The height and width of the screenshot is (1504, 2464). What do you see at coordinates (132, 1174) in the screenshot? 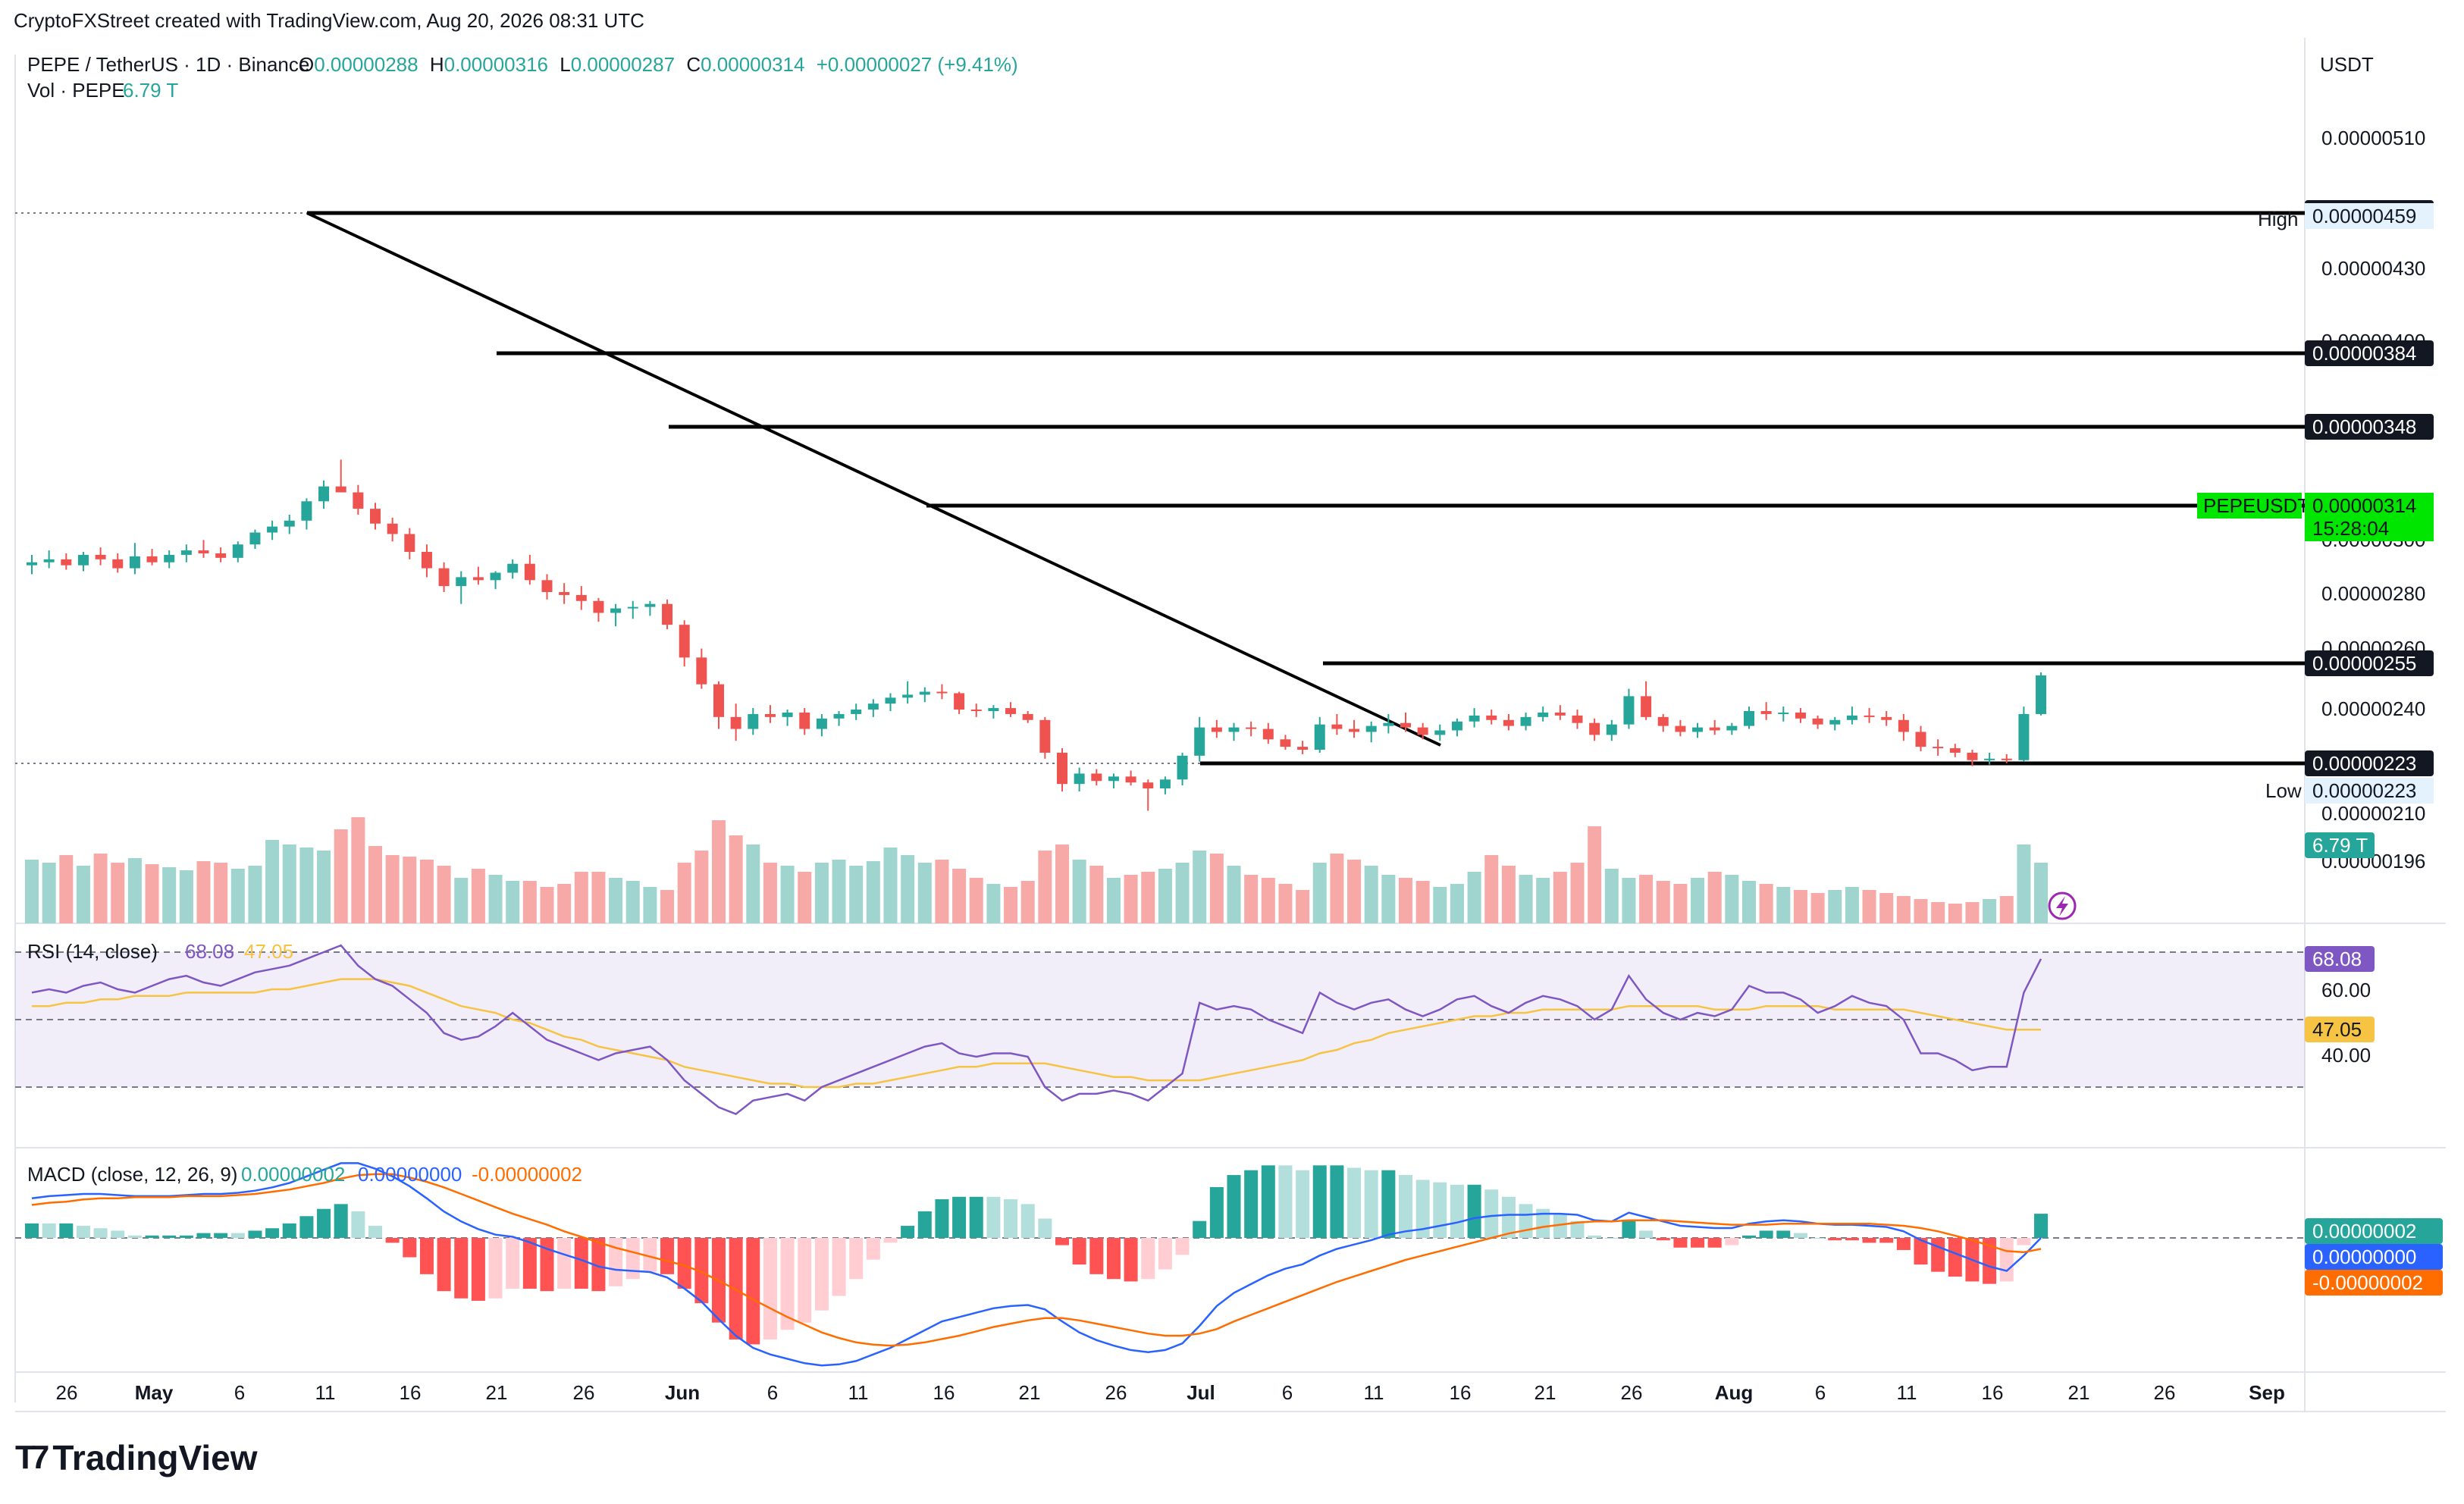
I see `macd-title: MACD (close, 12, 26, 9)` at bounding box center [132, 1174].